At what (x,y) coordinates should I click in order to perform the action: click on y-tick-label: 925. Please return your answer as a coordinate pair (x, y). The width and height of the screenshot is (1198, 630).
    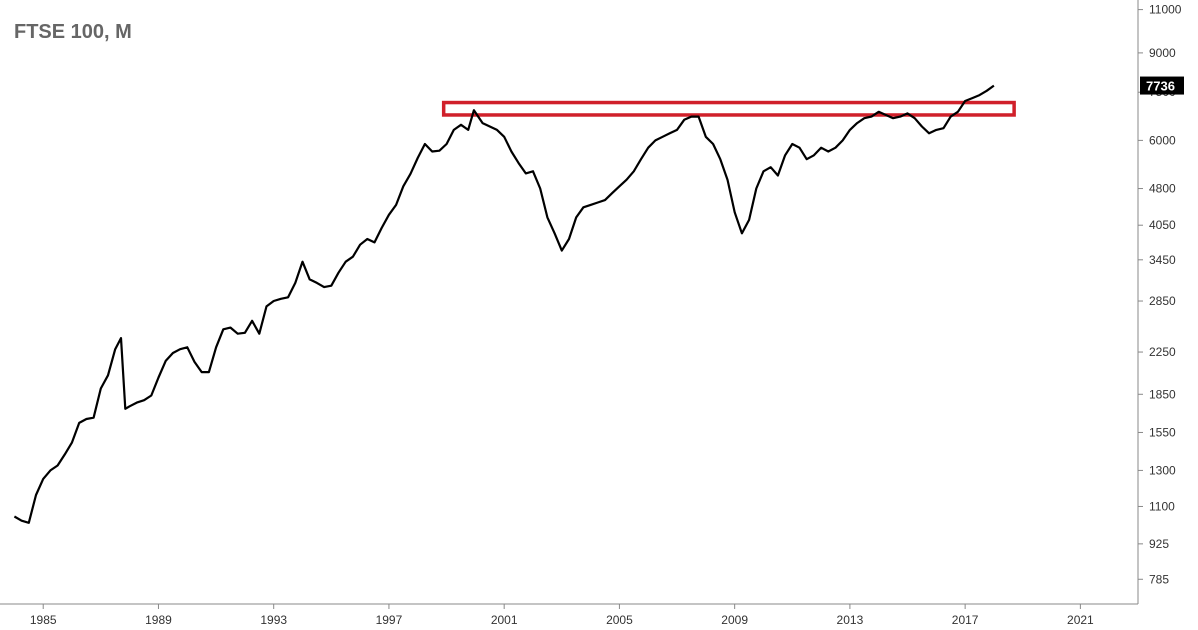
    Looking at the image, I should click on (1159, 544).